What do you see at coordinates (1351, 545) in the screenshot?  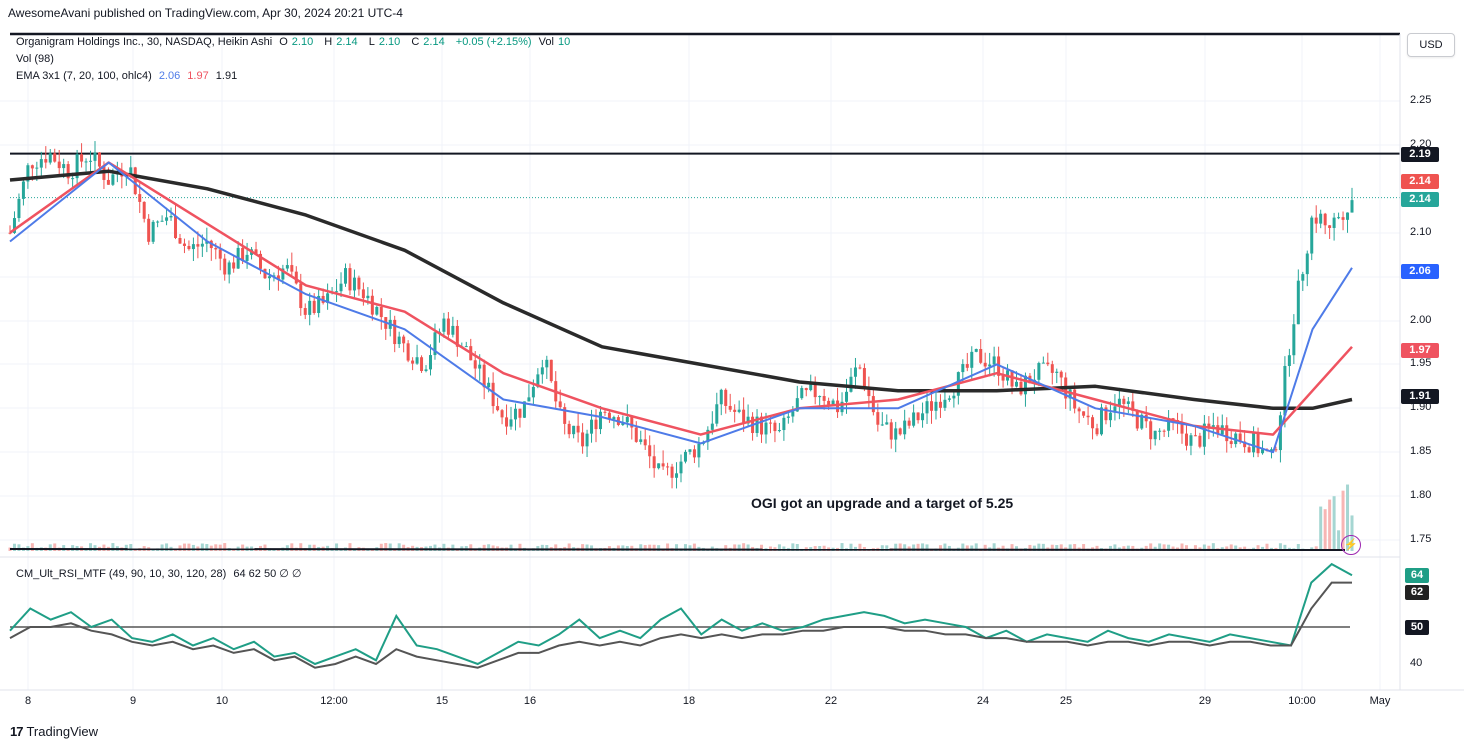 I see `lightning-icon: ⚡` at bounding box center [1351, 545].